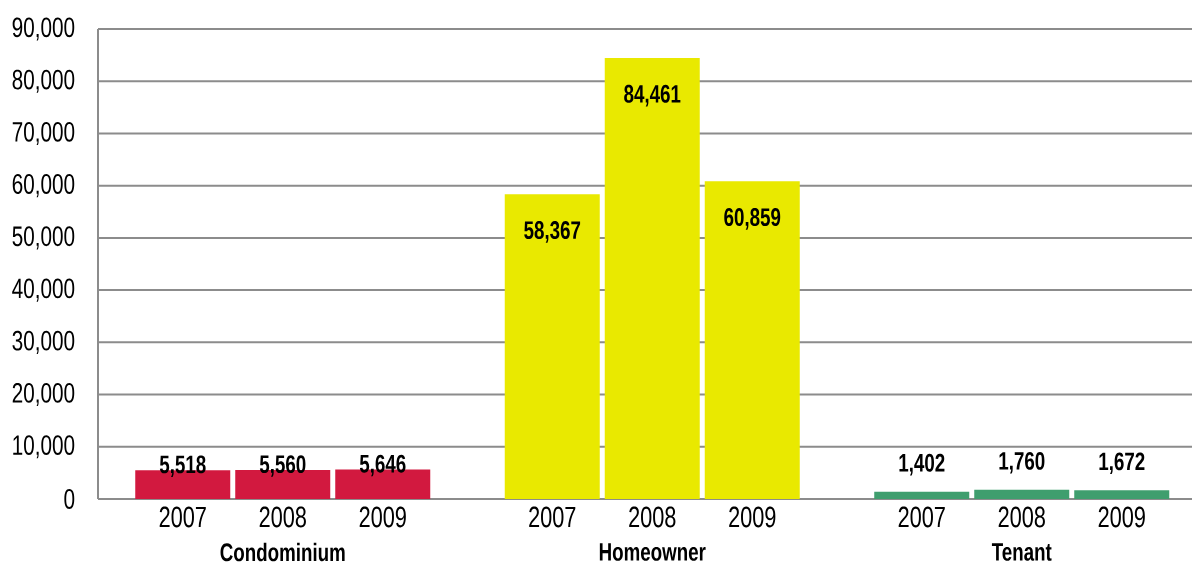  Describe the element at coordinates (43, 81) in the screenshot. I see `y-tick-label: 80,000` at that location.